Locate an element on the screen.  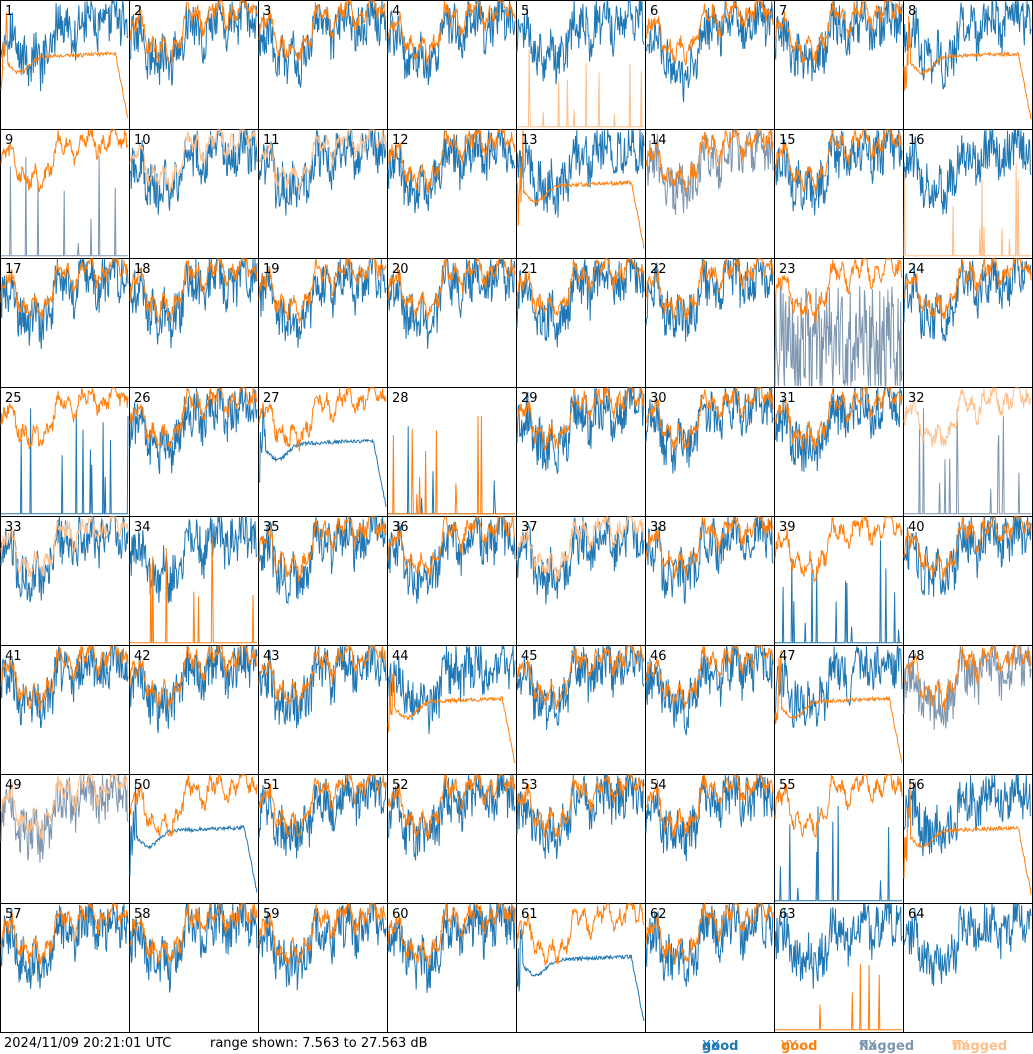
panel-43: 43 is located at coordinates (323, 709).